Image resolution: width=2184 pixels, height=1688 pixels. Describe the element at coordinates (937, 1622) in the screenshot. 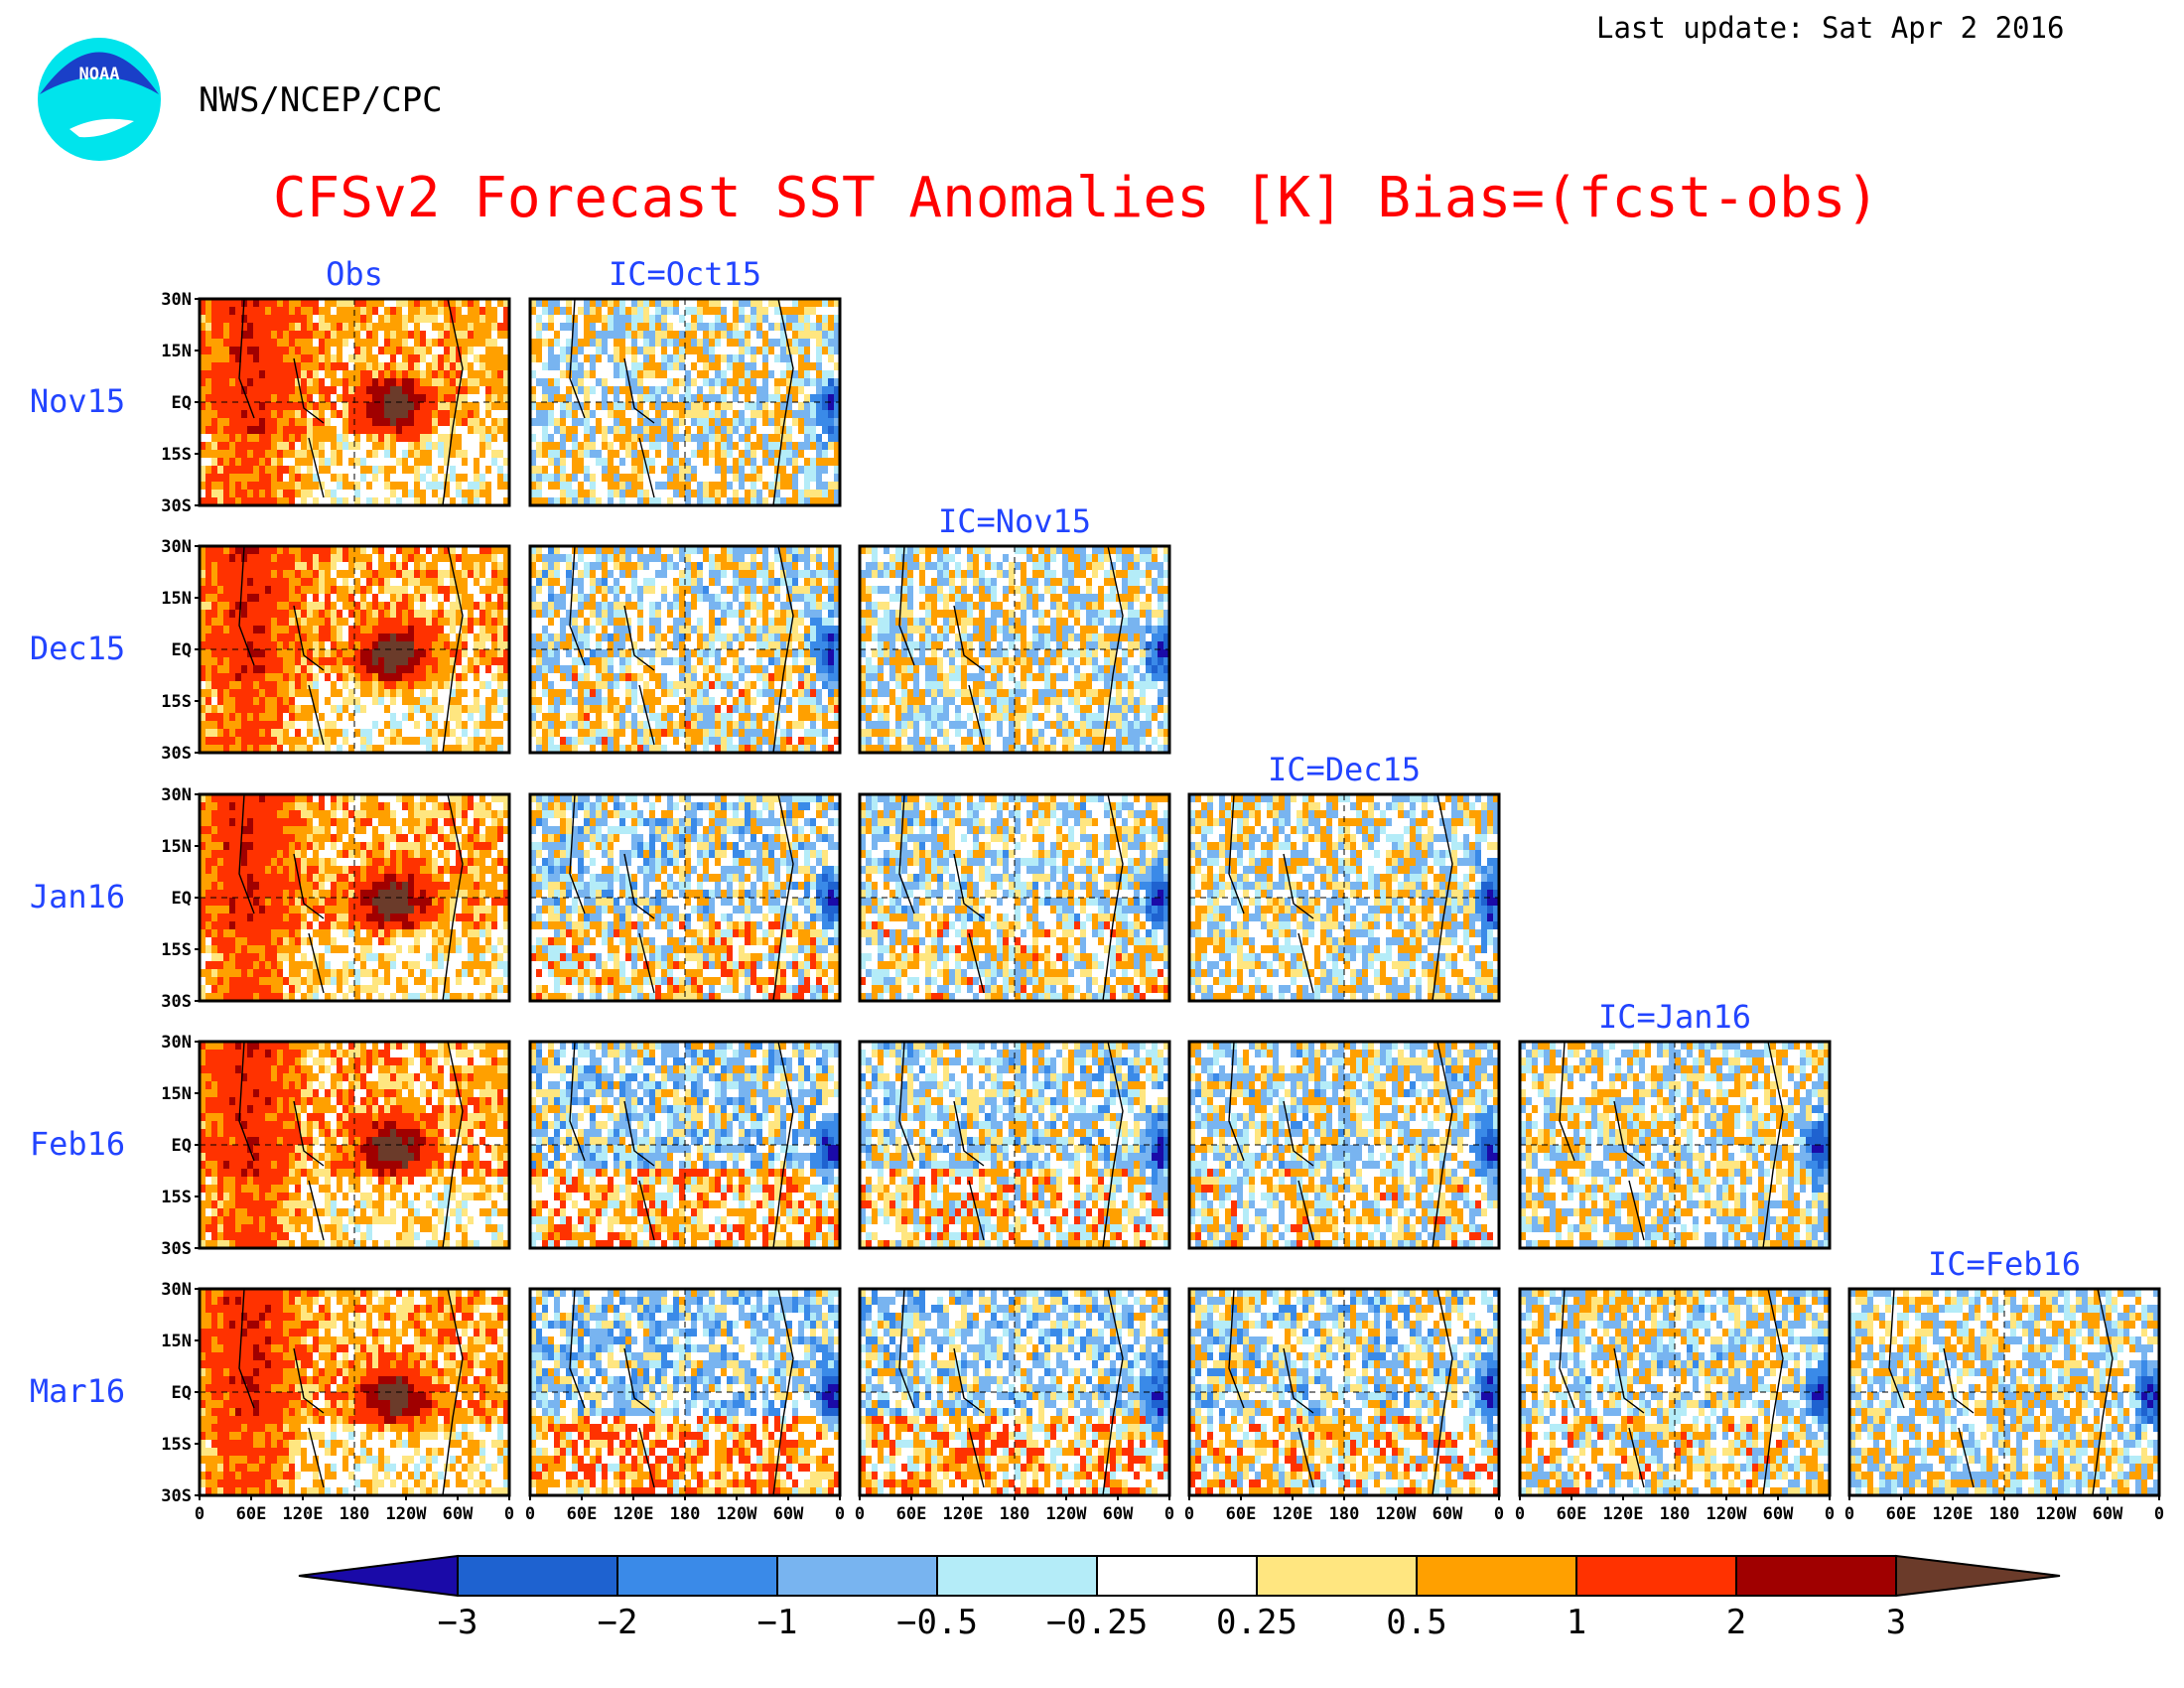

I see `colorbar-tick-label: −0.5` at that location.